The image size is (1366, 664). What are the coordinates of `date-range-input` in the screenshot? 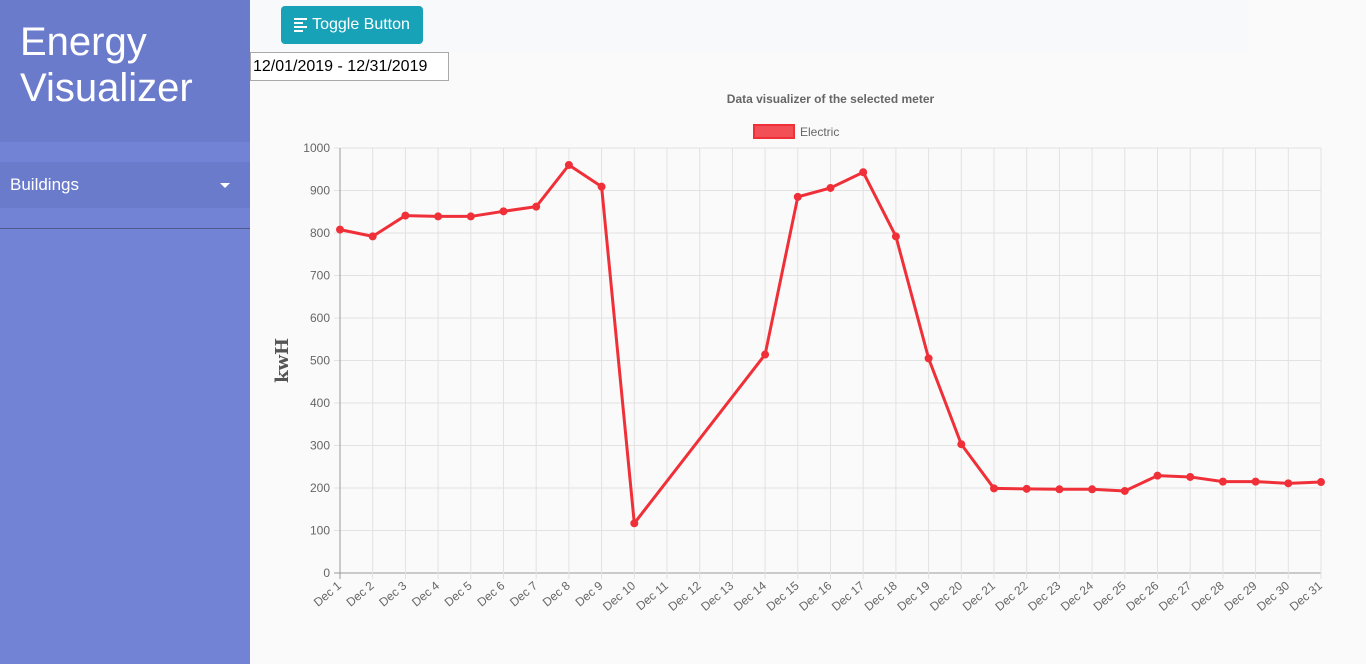 It's located at (349, 66).